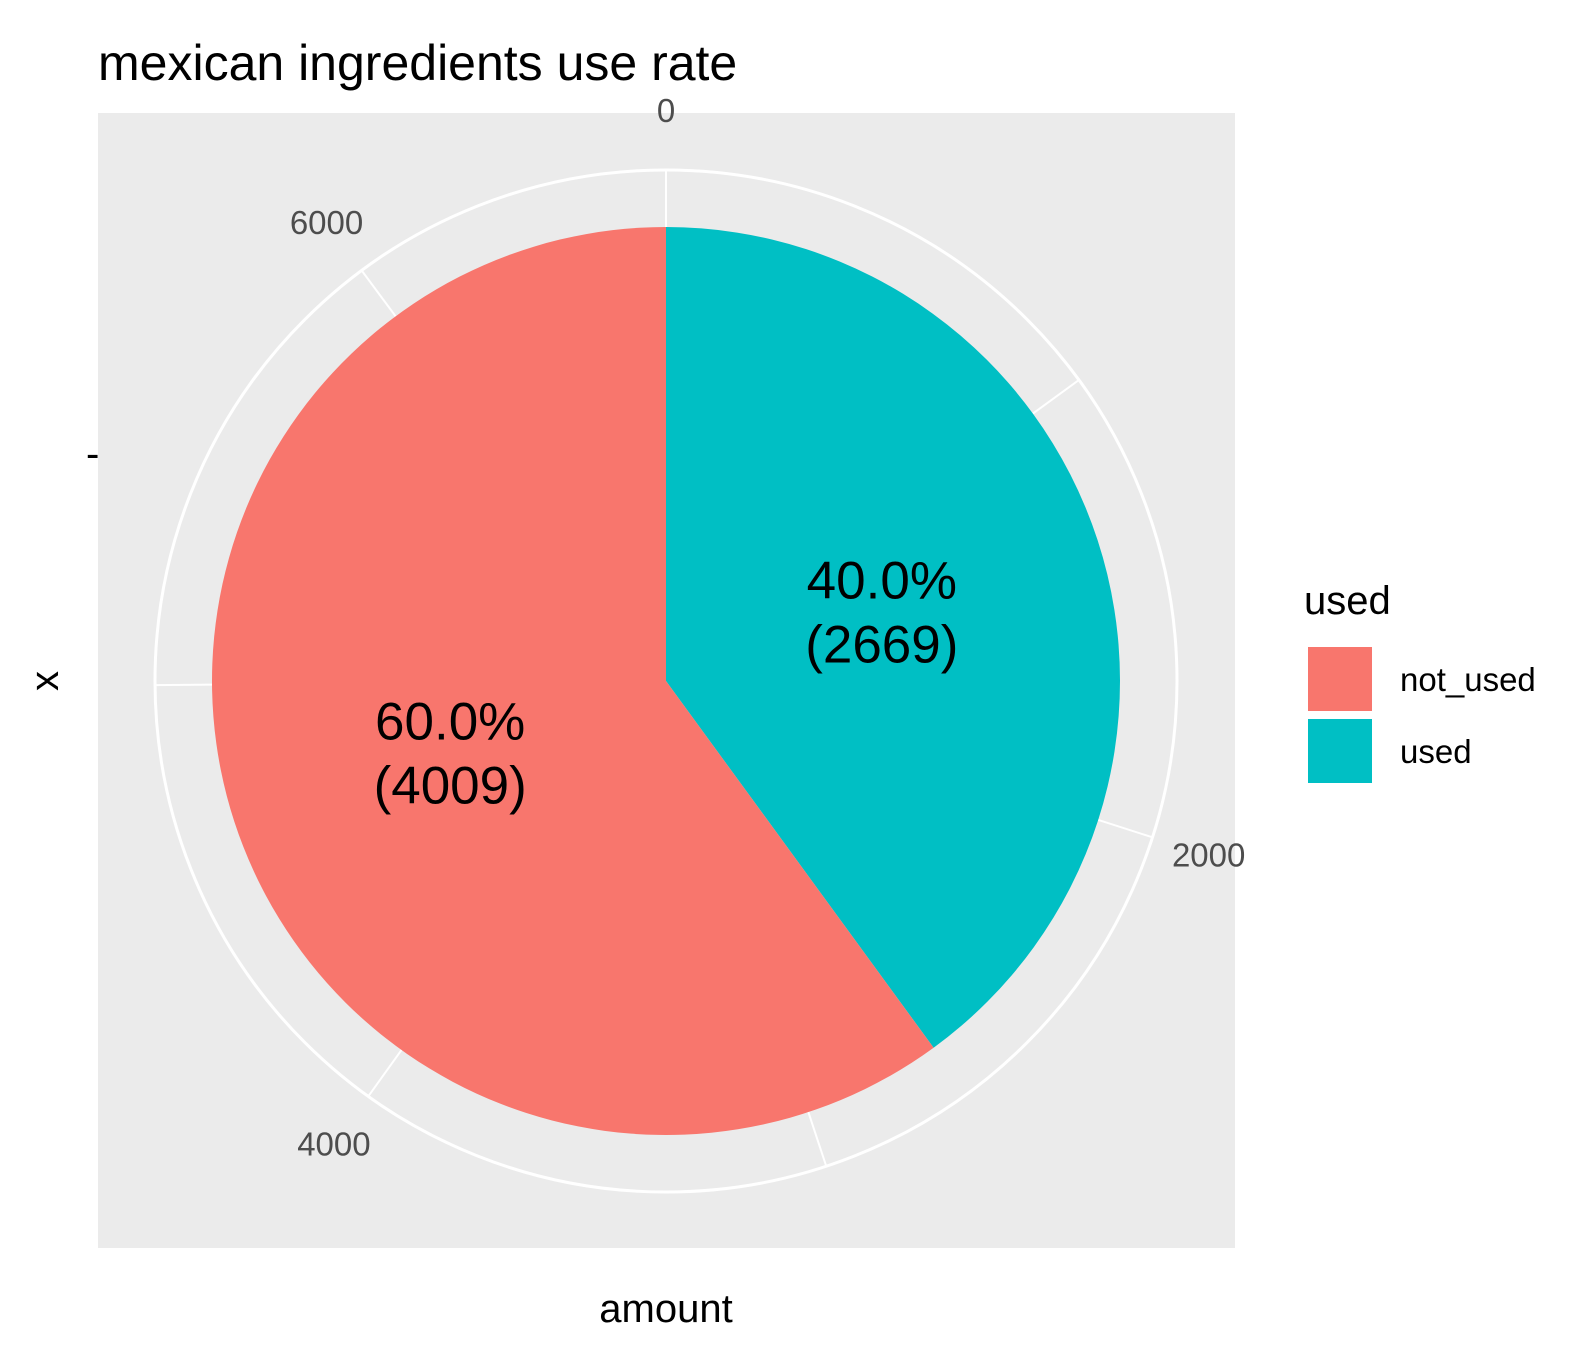 The width and height of the screenshot is (1590, 1368). Describe the element at coordinates (326, 222) in the screenshot. I see `angular-tick-label: 6000` at that location.